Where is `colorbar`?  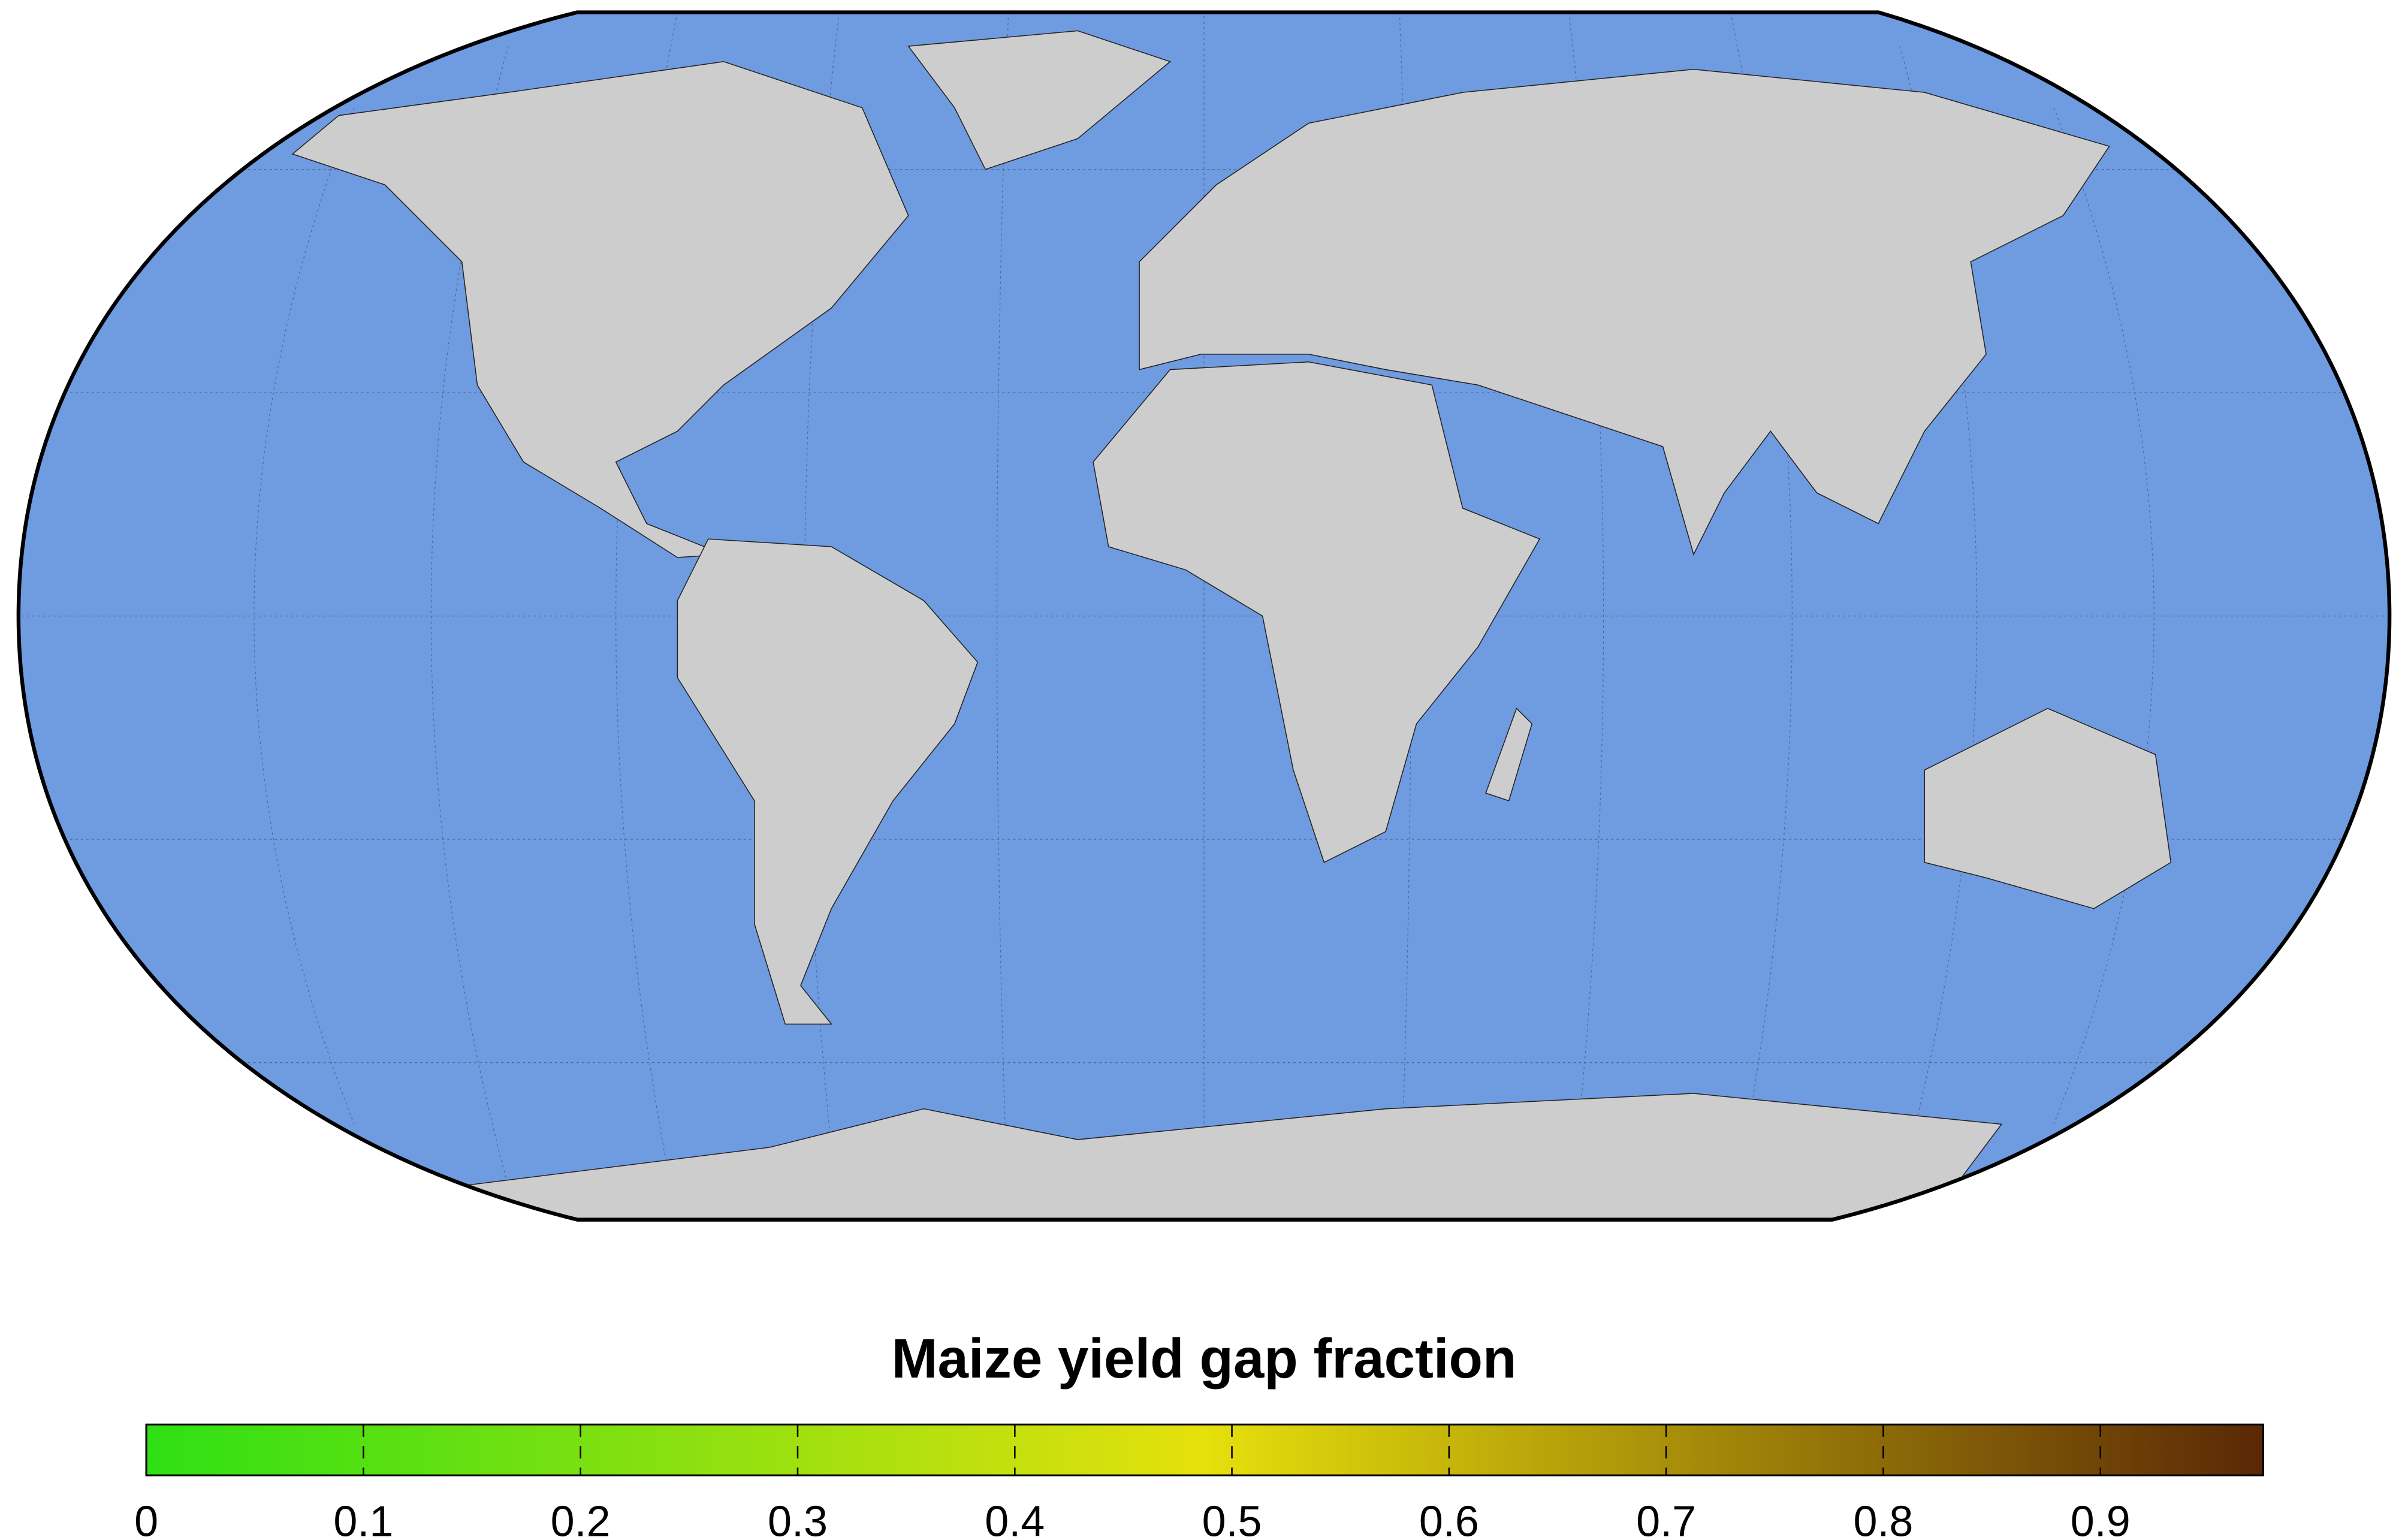 colorbar is located at coordinates (1205, 1449).